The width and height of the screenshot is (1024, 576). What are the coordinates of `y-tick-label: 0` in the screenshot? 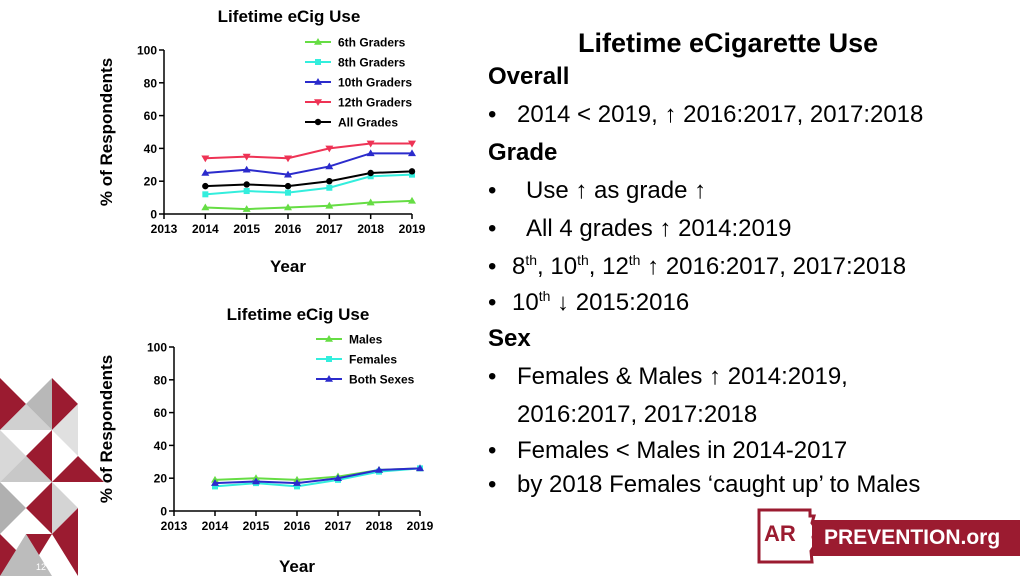 It's located at (163, 512).